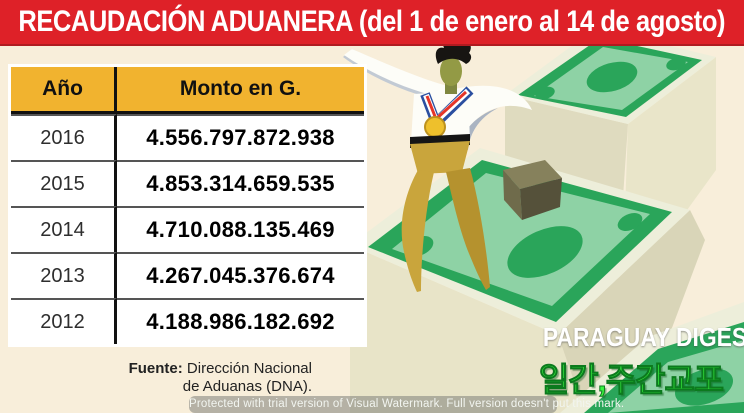 The image size is (744, 413). I want to click on table-cell-amount: 4.188.986.182.692, so click(240, 321).